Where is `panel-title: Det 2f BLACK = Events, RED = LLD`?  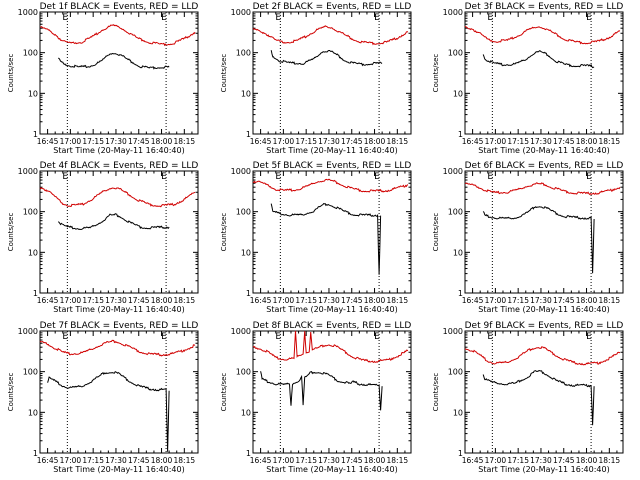
panel-title: Det 2f BLACK = Events, RED = LLD is located at coordinates (332, 7).